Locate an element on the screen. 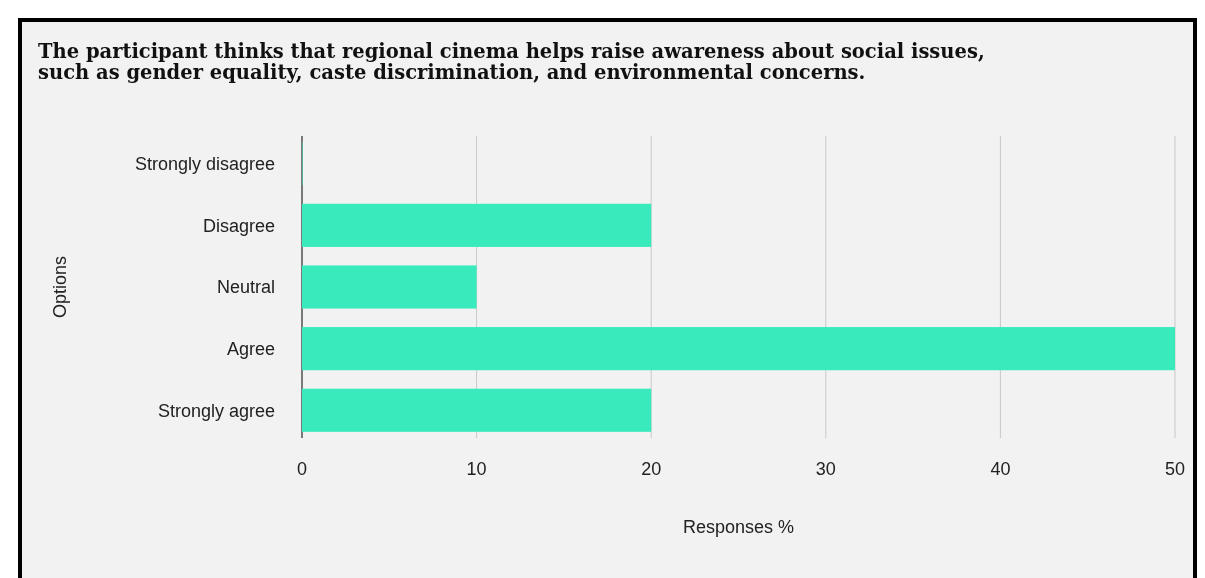 This screenshot has width=1205, height=578. x-tick-label: 20 is located at coordinates (651, 469).